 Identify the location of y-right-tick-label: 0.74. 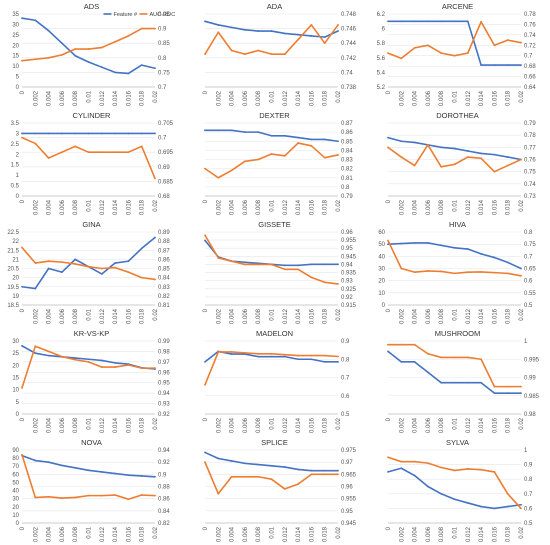
(530, 36).